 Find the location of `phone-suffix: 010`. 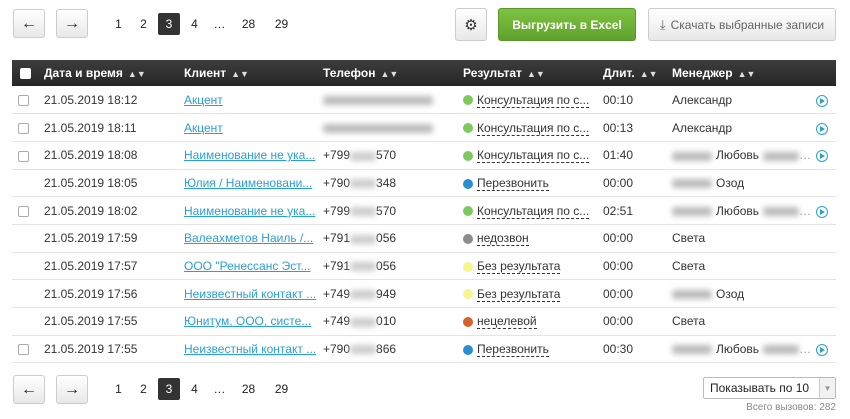

phone-suffix: 010 is located at coordinates (386, 321).